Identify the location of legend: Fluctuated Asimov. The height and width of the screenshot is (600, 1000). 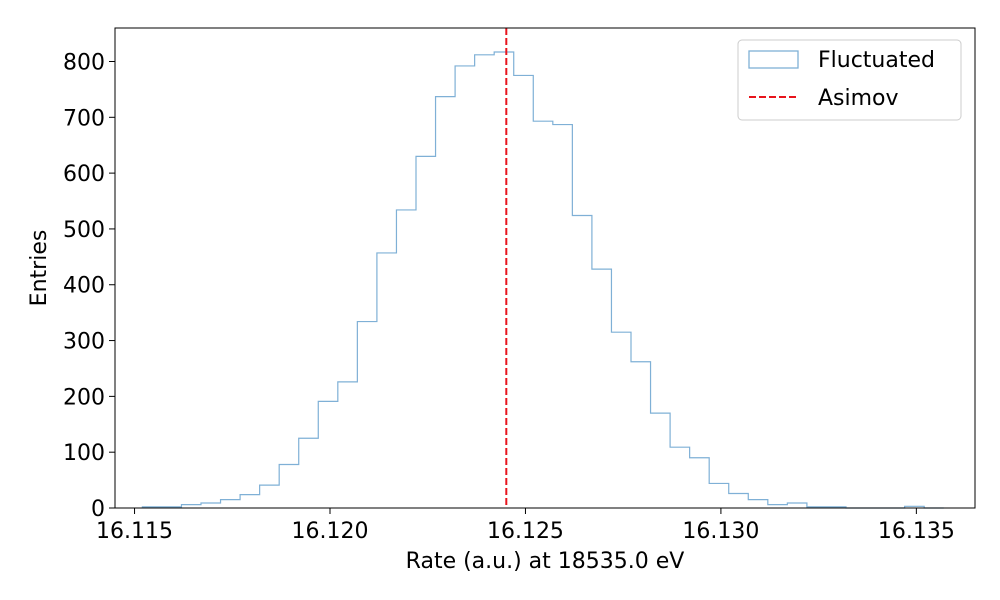
(849, 80).